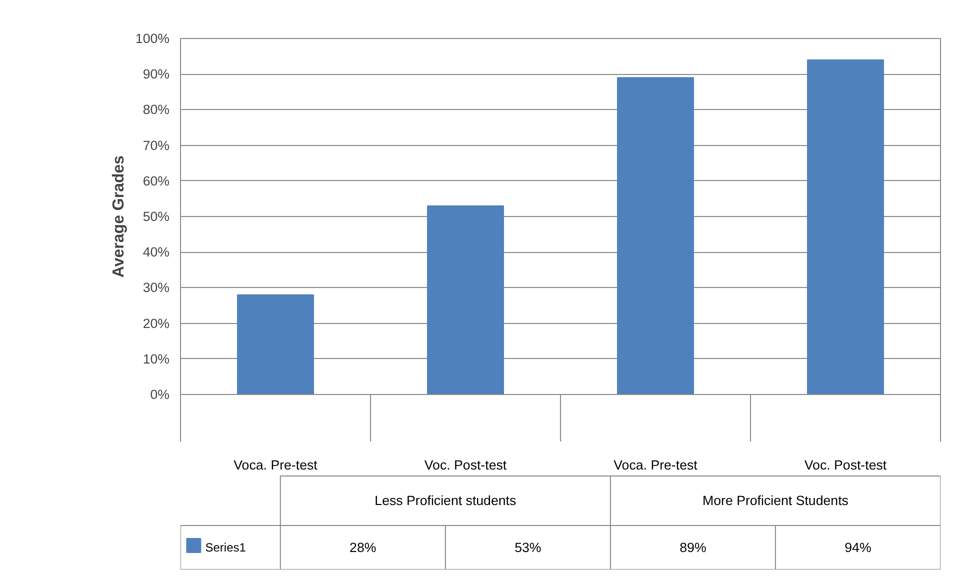  I want to click on y-tick-label: 80%, so click(156, 110).